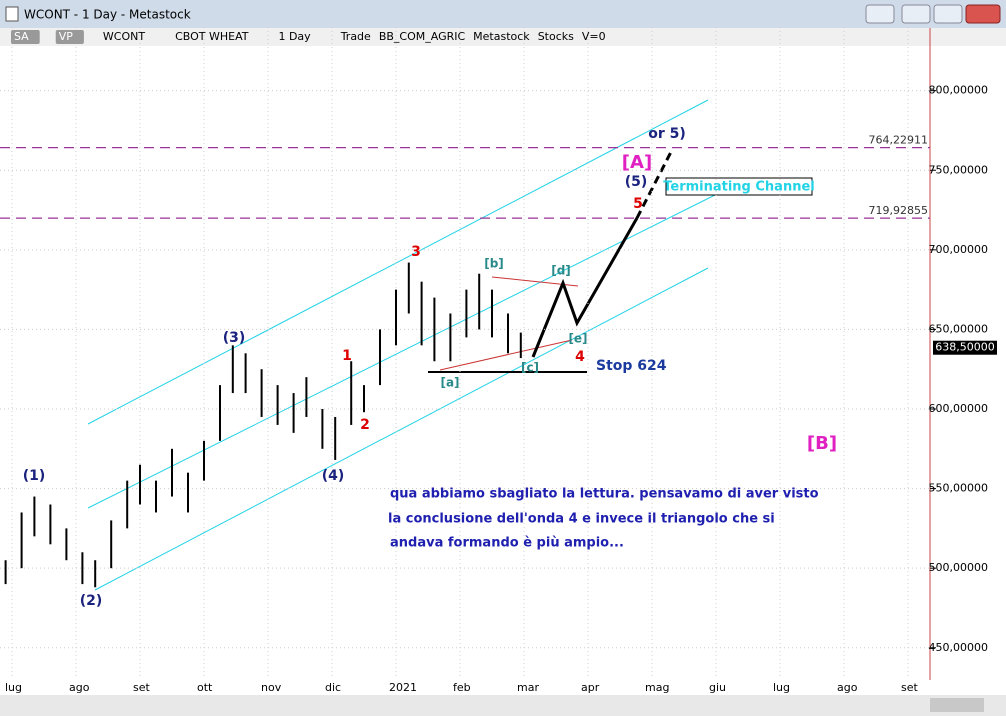 This screenshot has height=716, width=1006. I want to click on wave-label: 5, so click(638, 204).